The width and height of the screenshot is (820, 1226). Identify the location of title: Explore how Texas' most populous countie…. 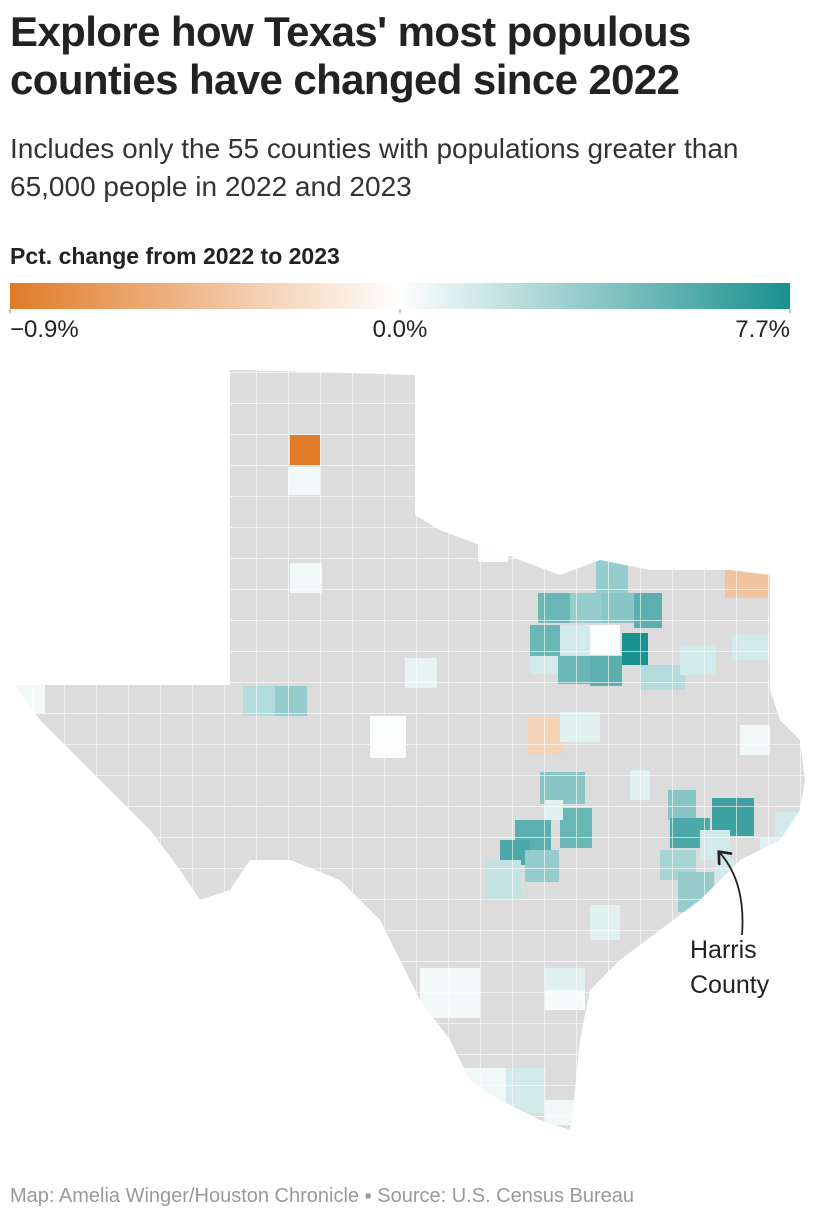
(350, 55).